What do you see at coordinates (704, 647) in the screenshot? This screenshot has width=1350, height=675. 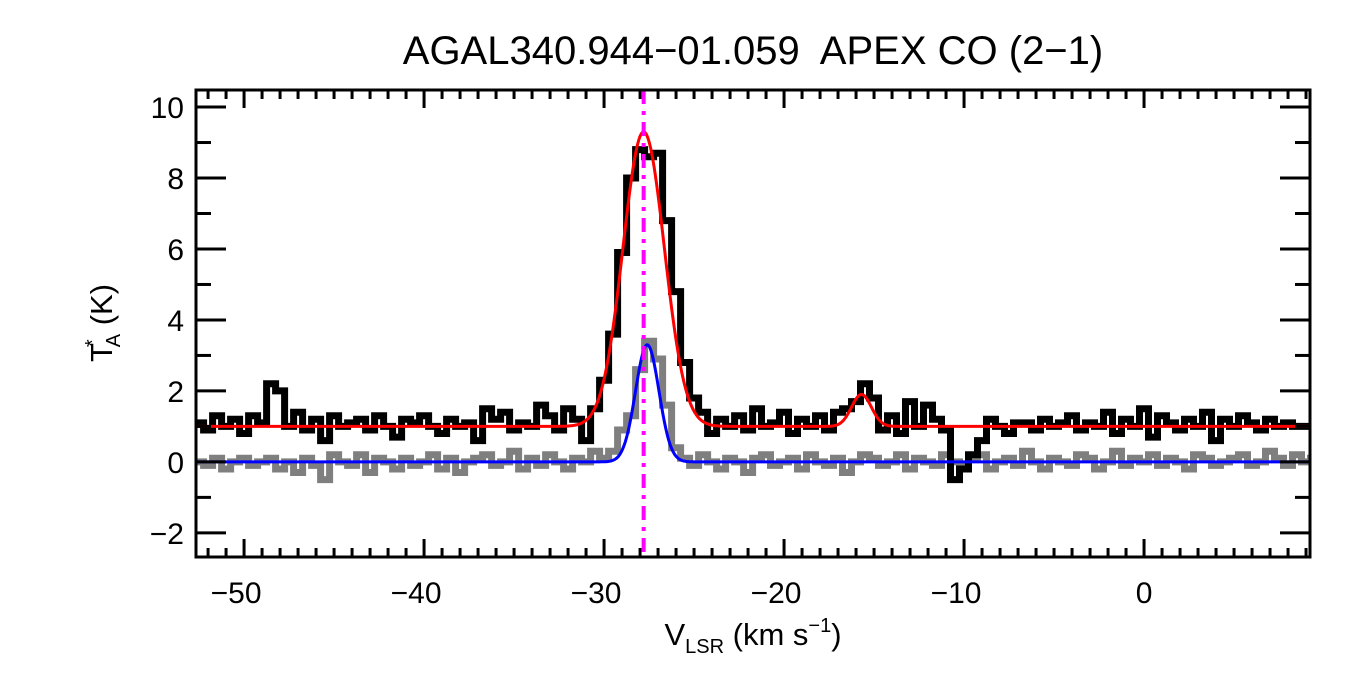 I see `x-label-sub: LSR` at bounding box center [704, 647].